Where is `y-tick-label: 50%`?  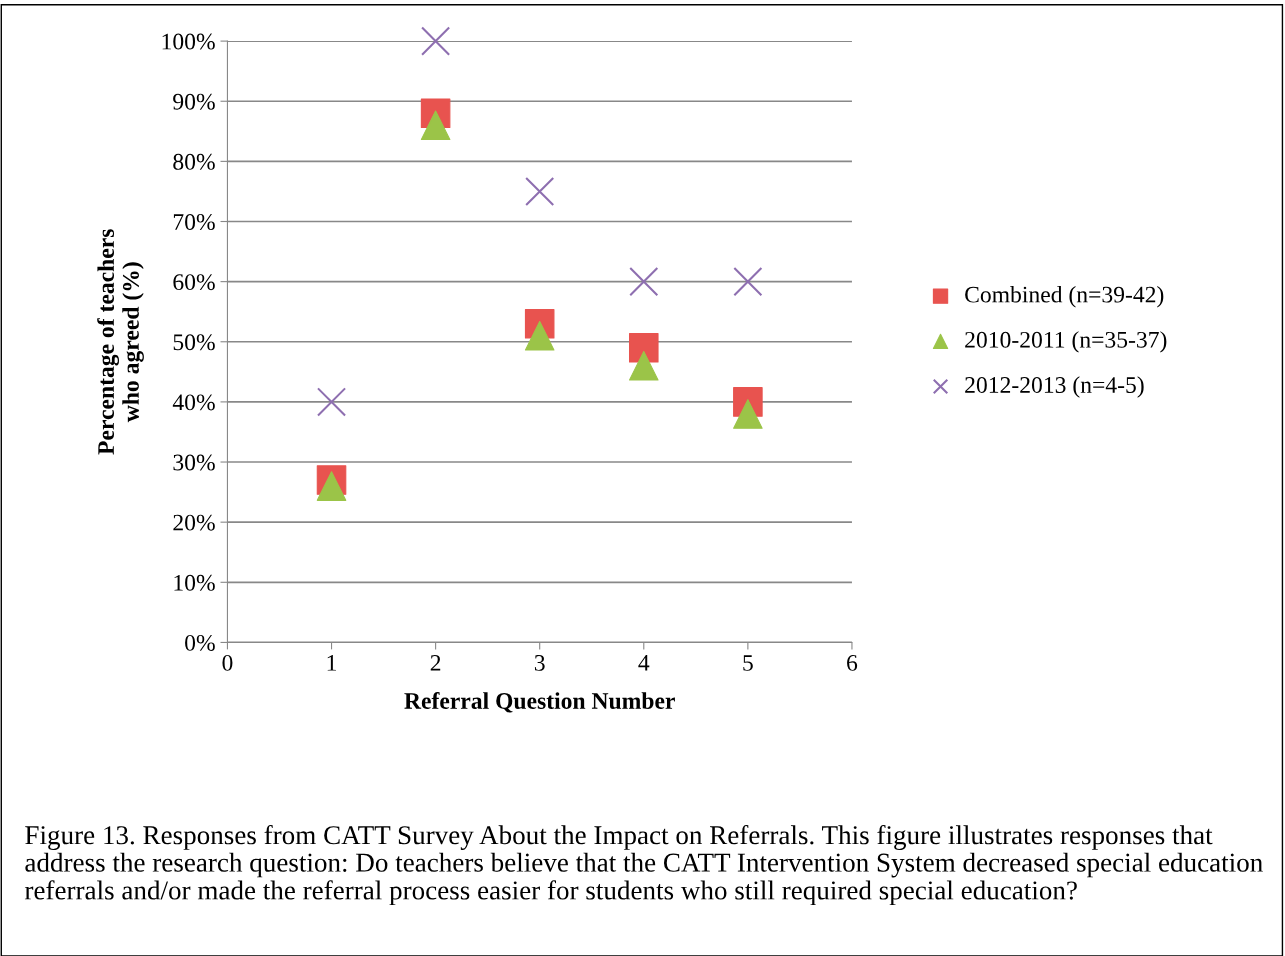
y-tick-label: 50% is located at coordinates (194, 342).